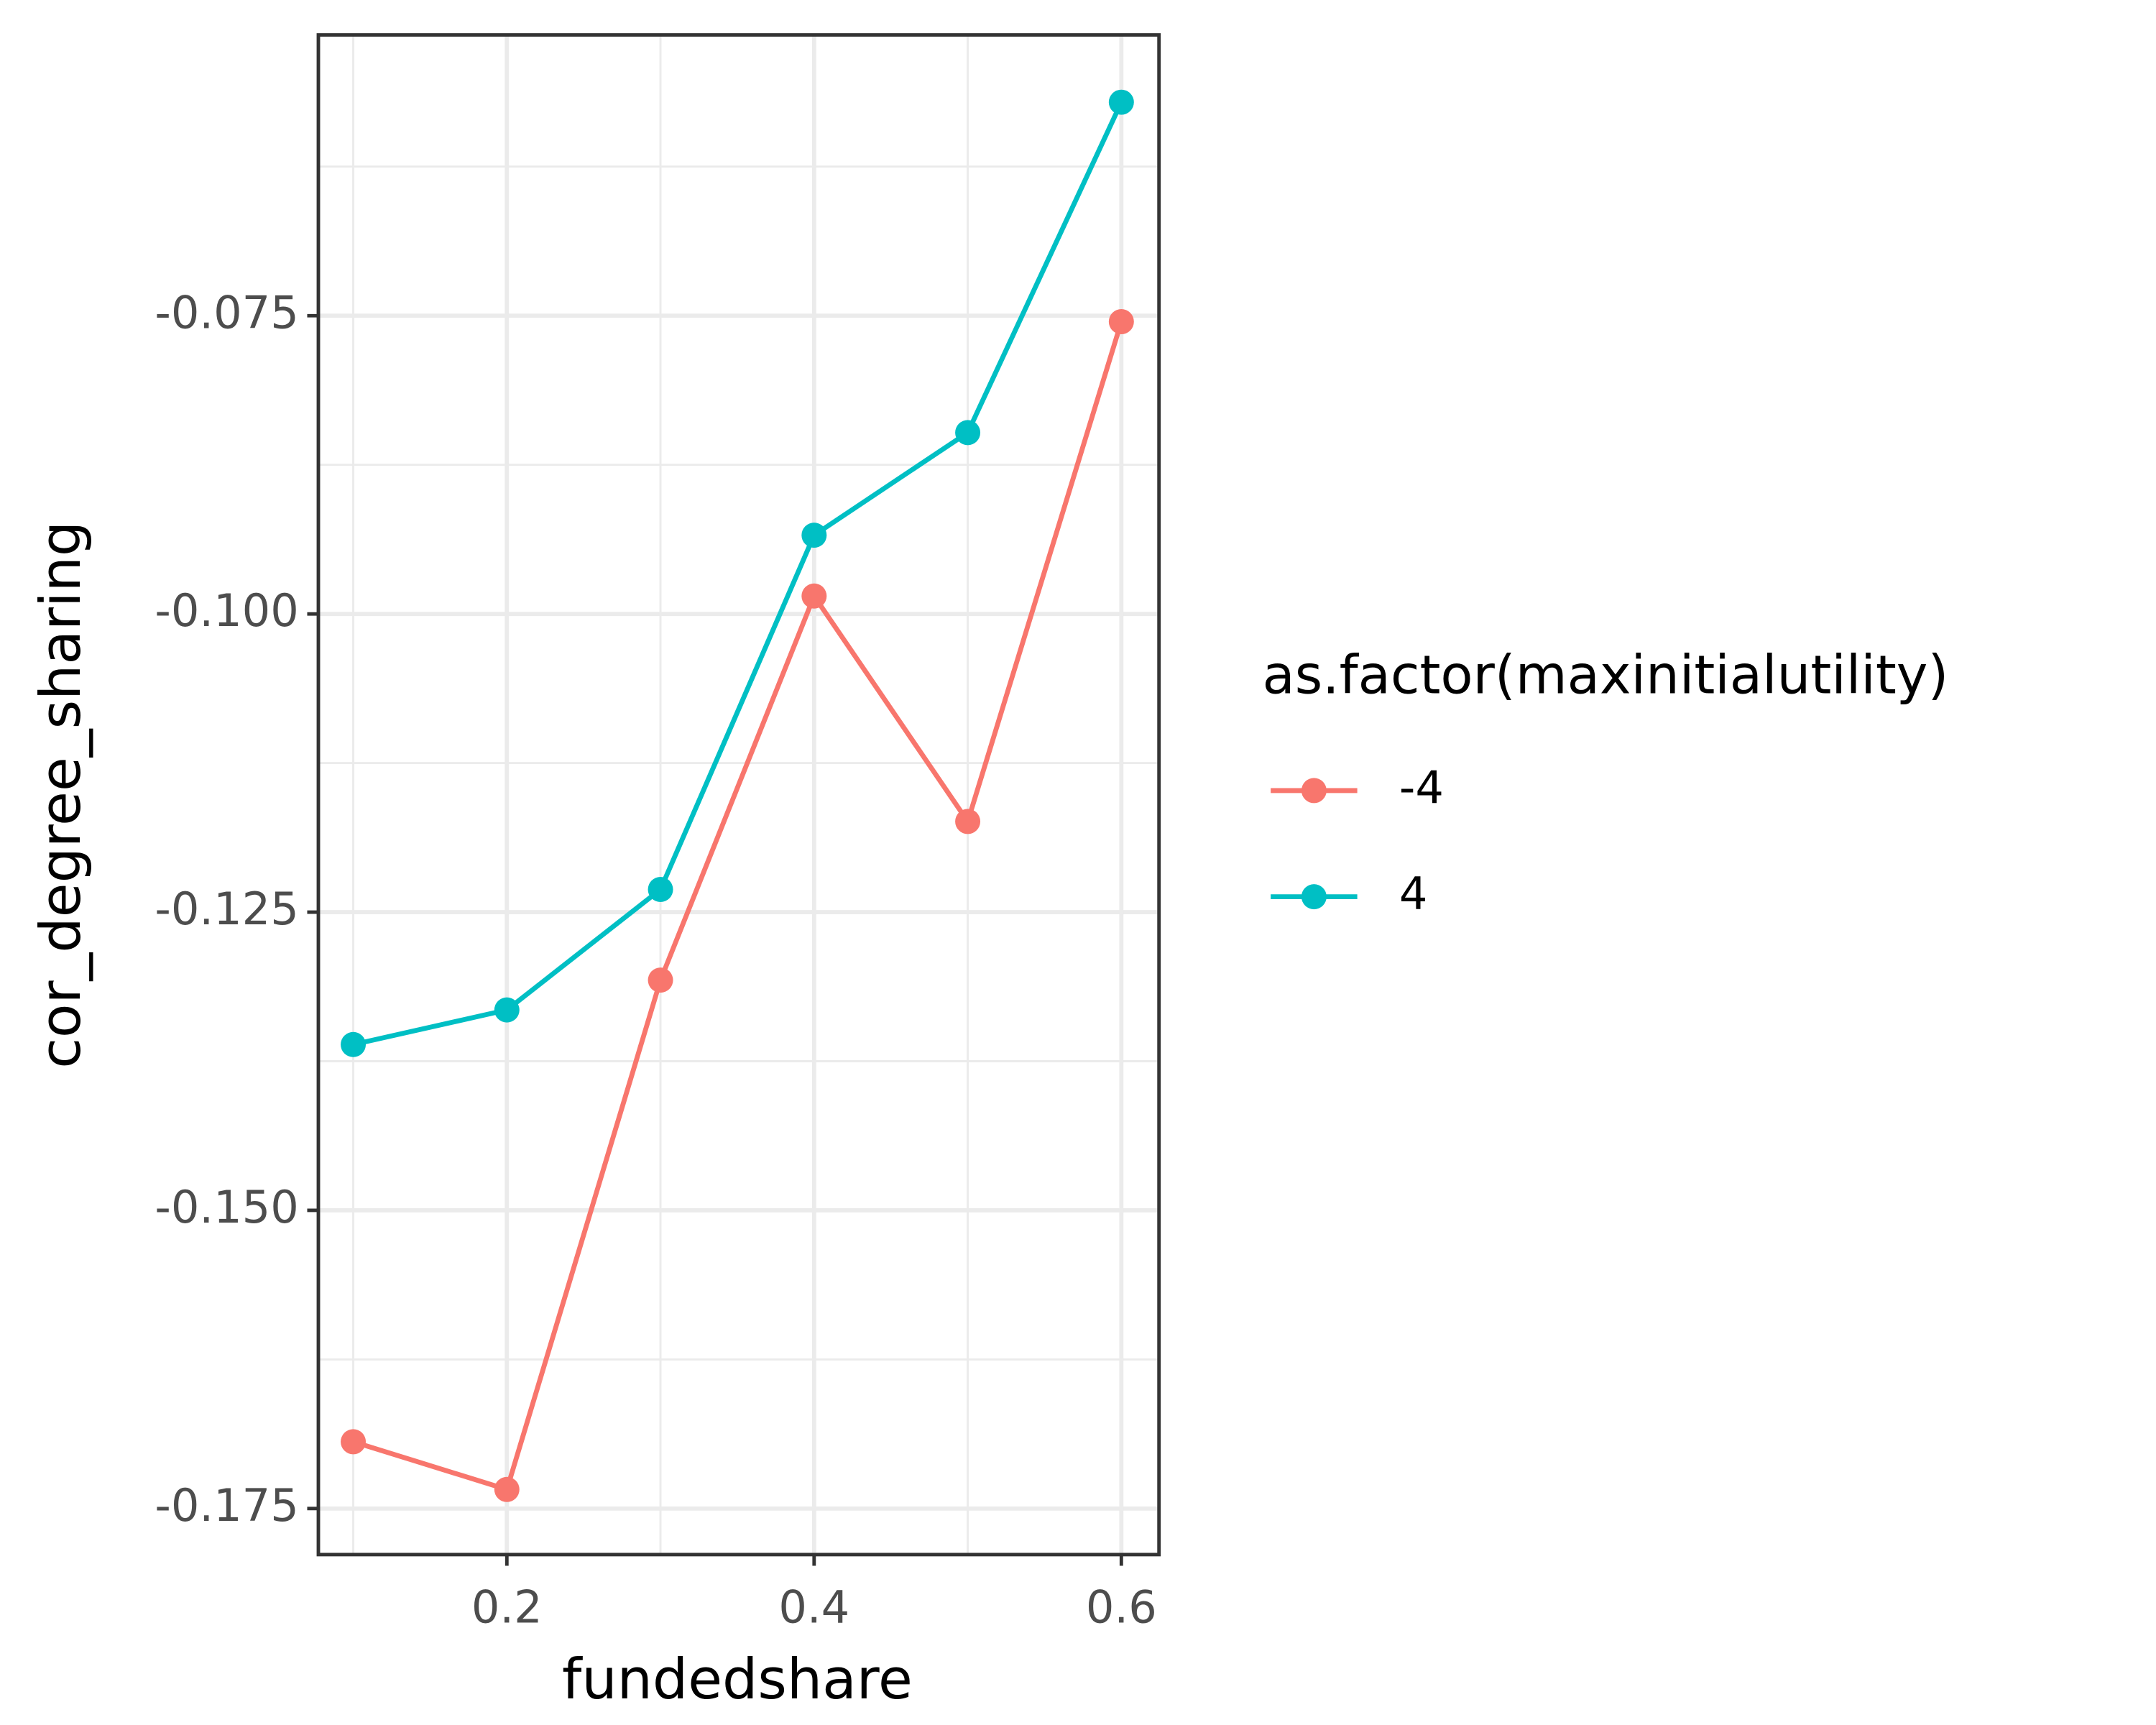 The image size is (2156, 1725). What do you see at coordinates (507, 1607) in the screenshot?
I see `x-tick-label: 0.2` at bounding box center [507, 1607].